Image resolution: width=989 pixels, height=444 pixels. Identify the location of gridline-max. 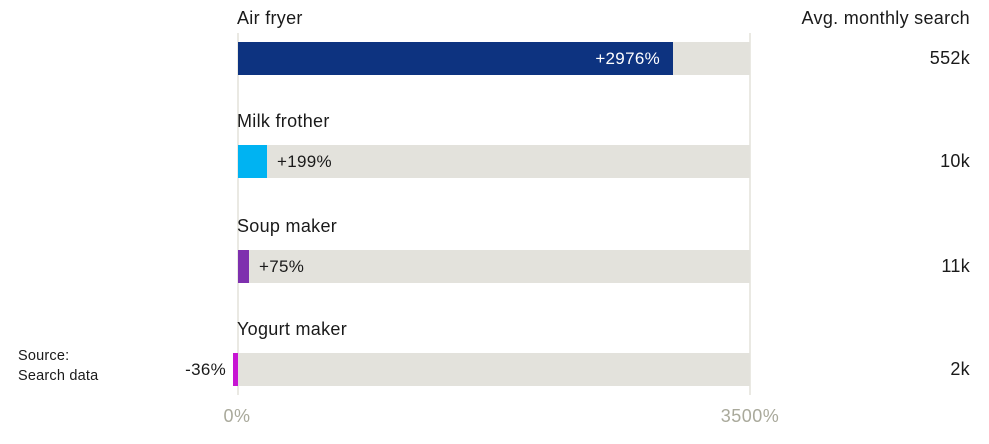
(750, 214).